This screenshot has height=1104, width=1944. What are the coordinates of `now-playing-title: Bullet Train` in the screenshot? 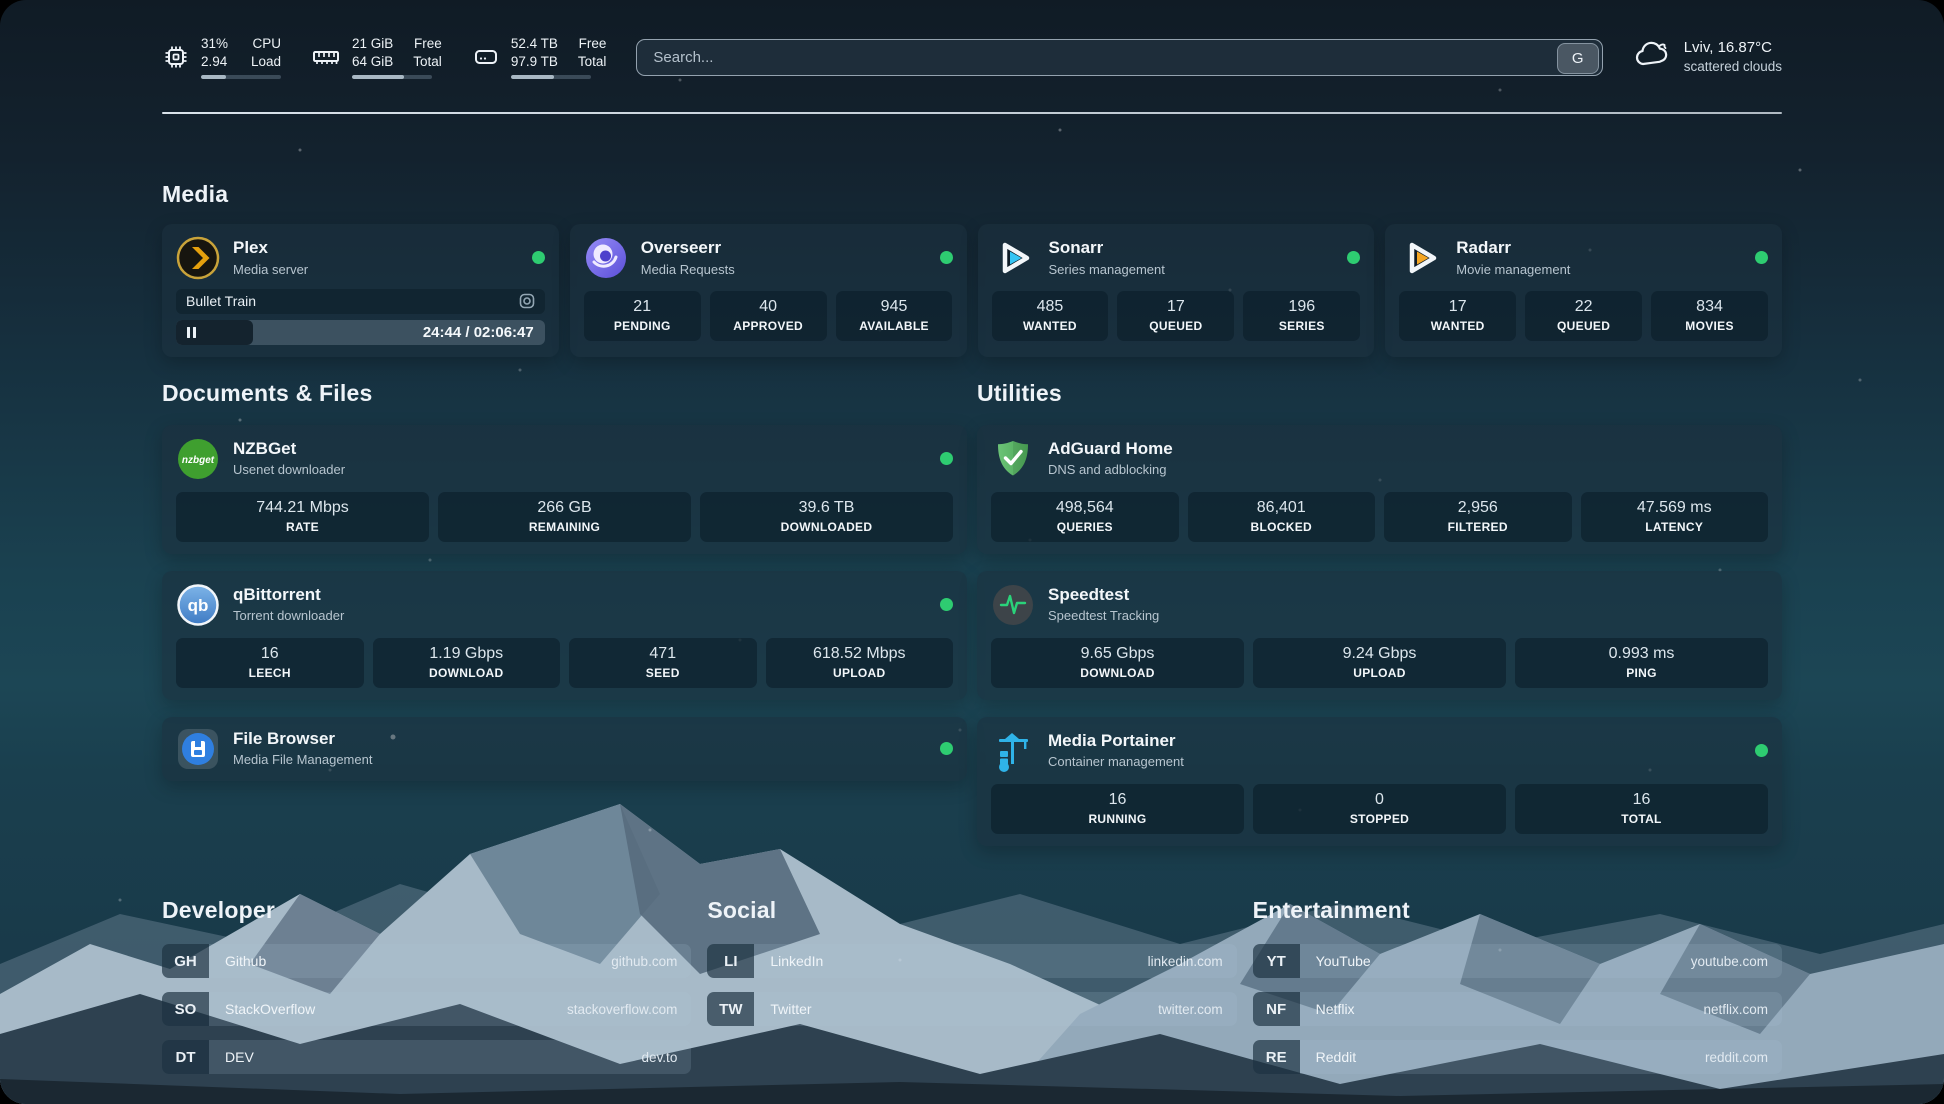 It's located at (221, 301).